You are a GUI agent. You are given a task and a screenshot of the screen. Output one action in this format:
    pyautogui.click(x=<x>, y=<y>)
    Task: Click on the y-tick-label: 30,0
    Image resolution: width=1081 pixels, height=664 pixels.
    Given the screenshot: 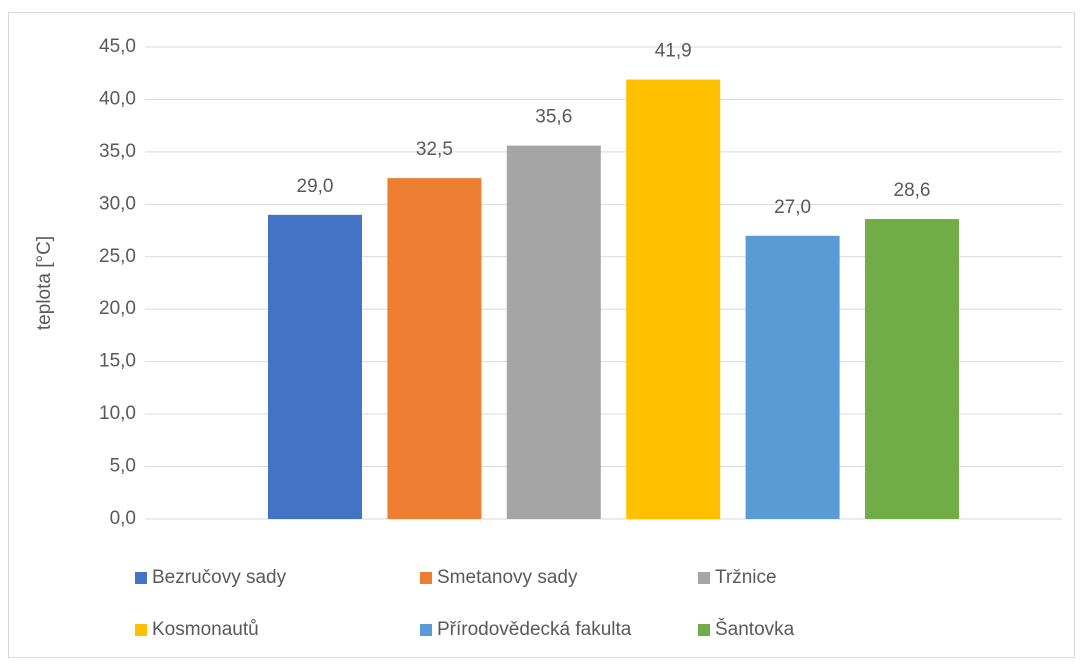 What is the action you would take?
    pyautogui.click(x=117, y=203)
    